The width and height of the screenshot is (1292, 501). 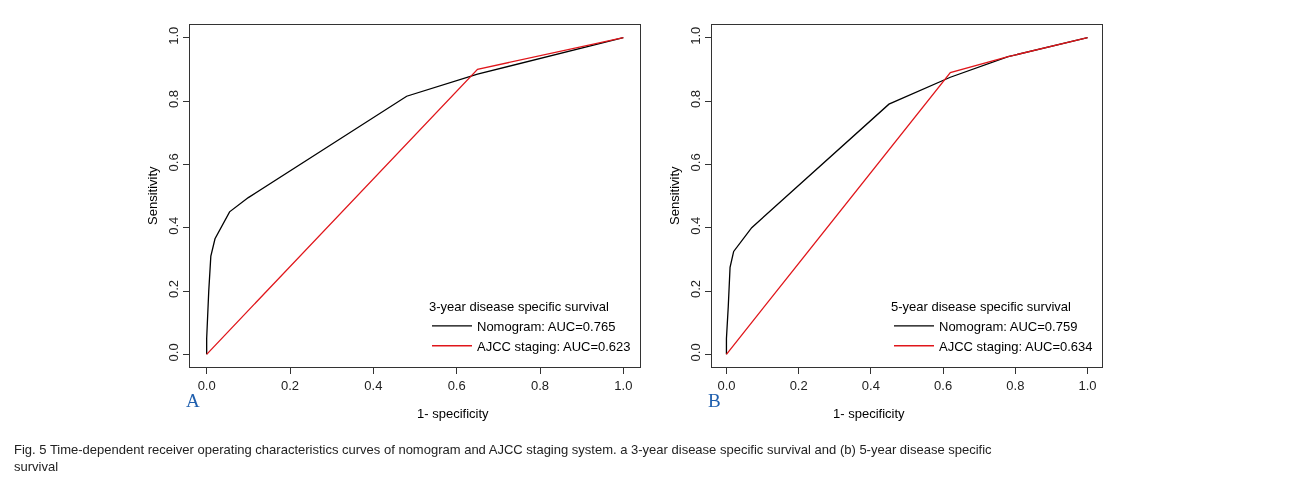 What do you see at coordinates (554, 346) in the screenshot?
I see `legend-label: AJCC staging: AUC=0.623` at bounding box center [554, 346].